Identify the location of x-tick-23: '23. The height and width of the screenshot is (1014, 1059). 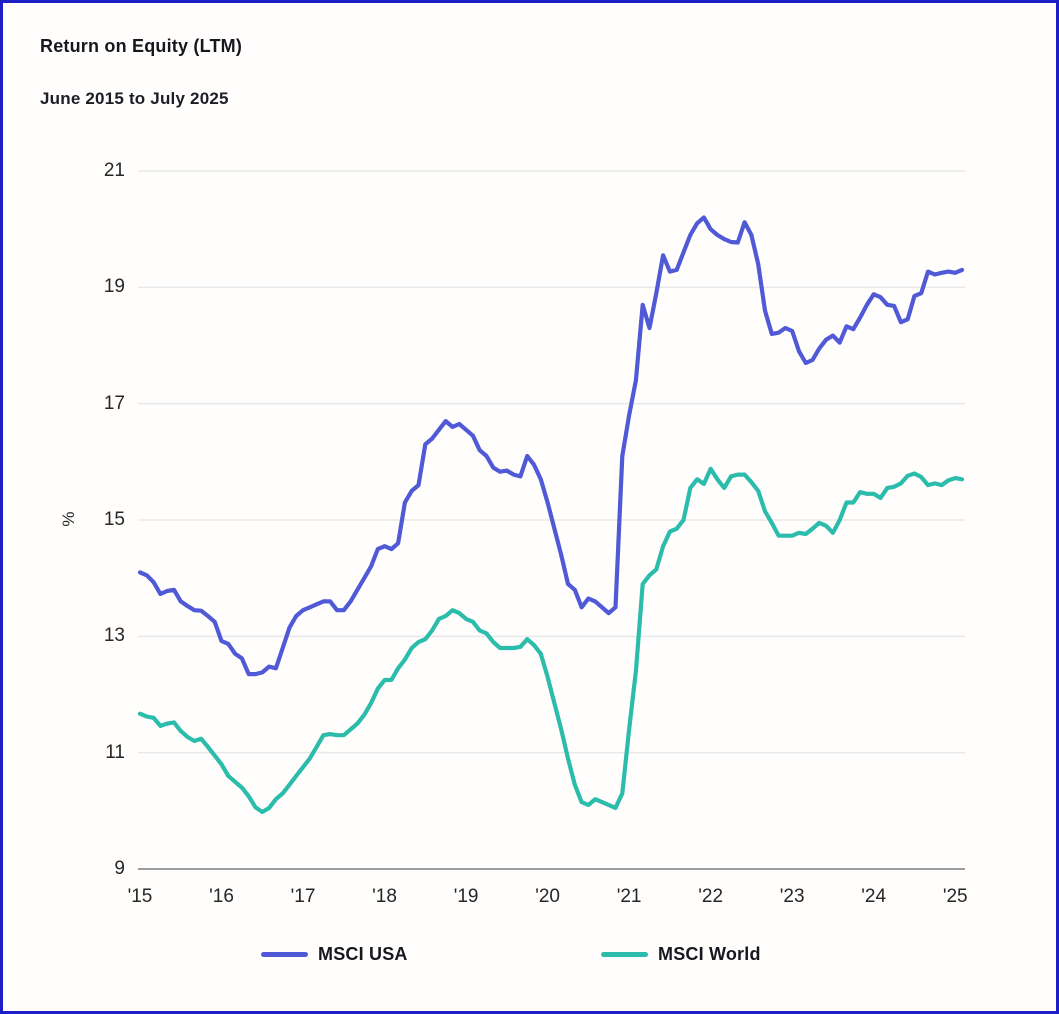
(792, 896).